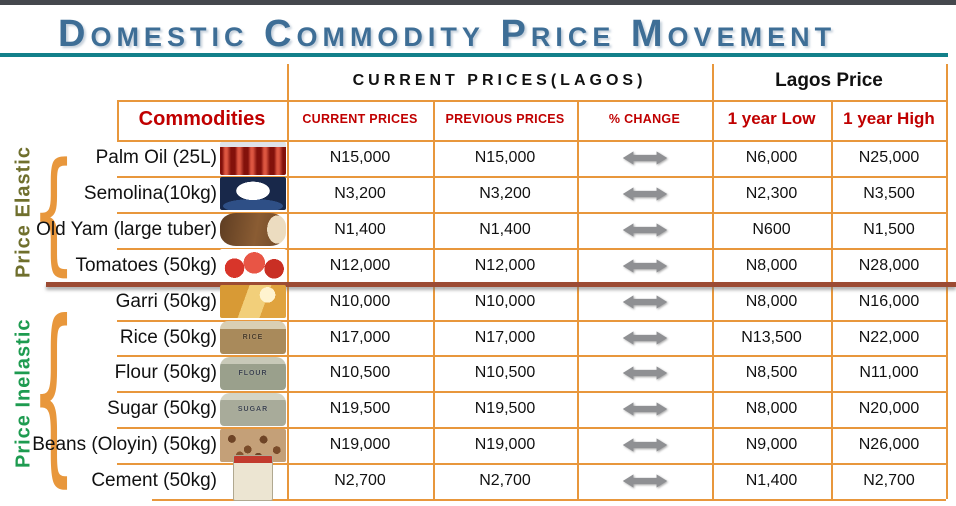 Image resolution: width=956 pixels, height=506 pixels. Describe the element at coordinates (771, 337) in the screenshot. I see `year-low-cell: N13,500` at that location.